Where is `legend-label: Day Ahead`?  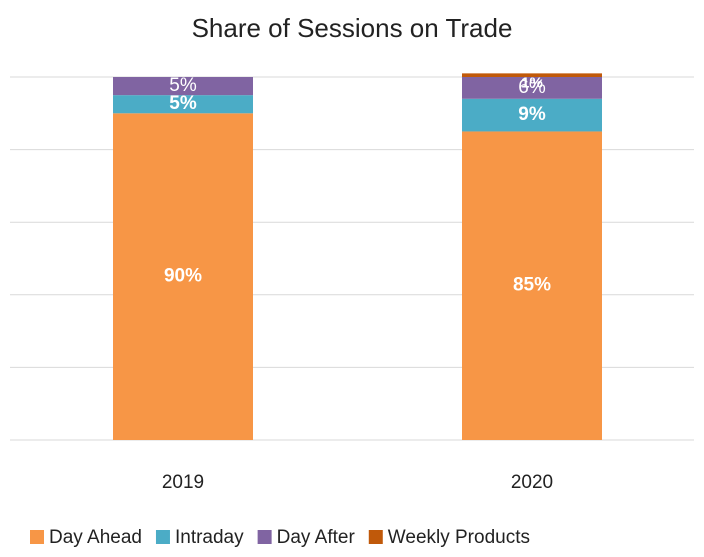 legend-label: Day Ahead is located at coordinates (95, 537).